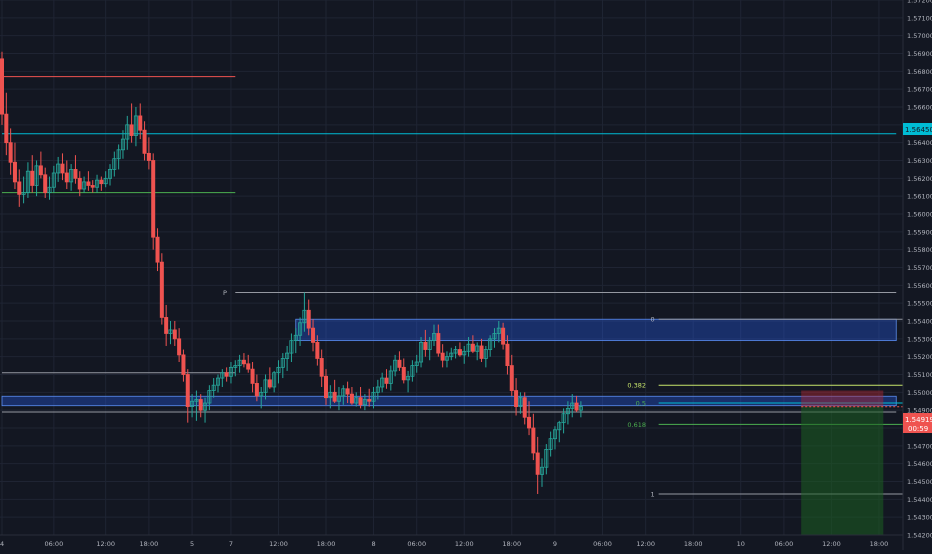  I want to click on y-tick-label: 1.56400, so click(919, 143).